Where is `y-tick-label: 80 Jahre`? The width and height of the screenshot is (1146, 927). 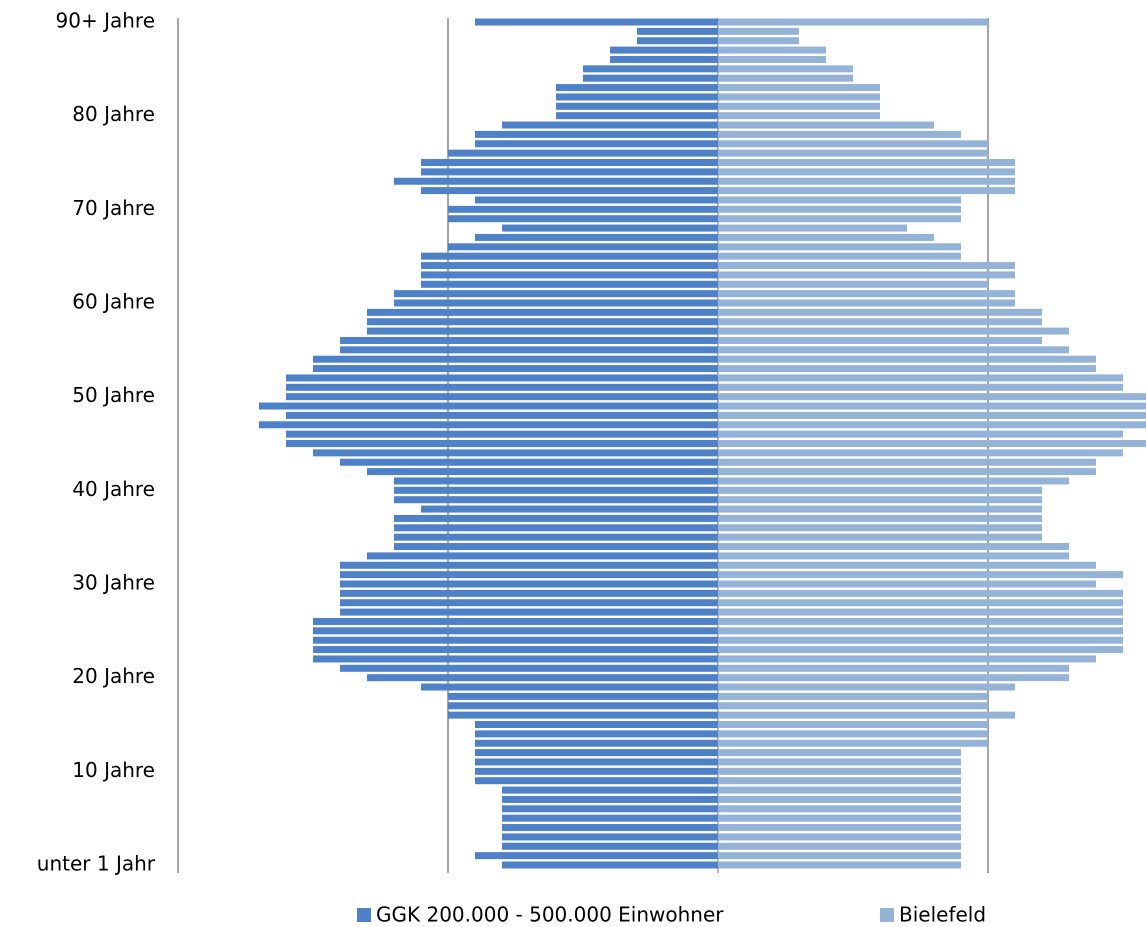 y-tick-label: 80 Jahre is located at coordinates (113, 114).